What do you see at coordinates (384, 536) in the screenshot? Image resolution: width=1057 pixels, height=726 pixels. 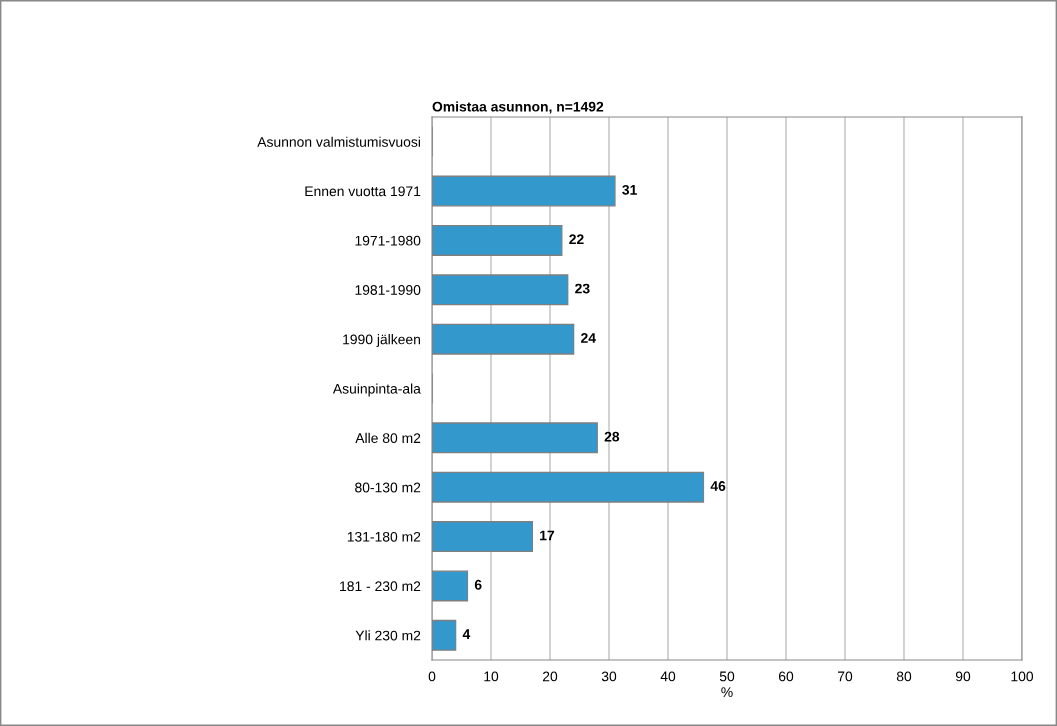 I see `y-tick-label: 131-180 m2` at bounding box center [384, 536].